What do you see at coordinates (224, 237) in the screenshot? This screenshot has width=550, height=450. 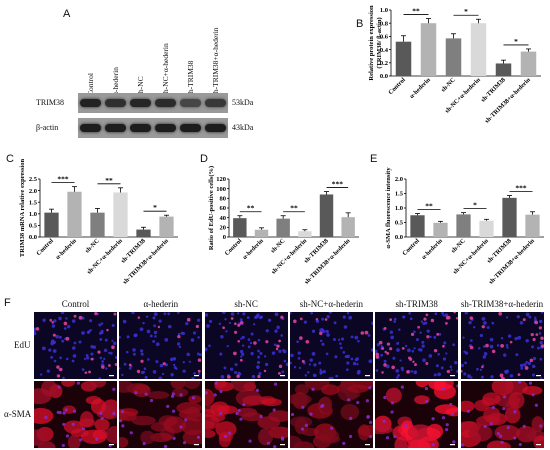 I see `y-tick-label: 0` at bounding box center [224, 237].